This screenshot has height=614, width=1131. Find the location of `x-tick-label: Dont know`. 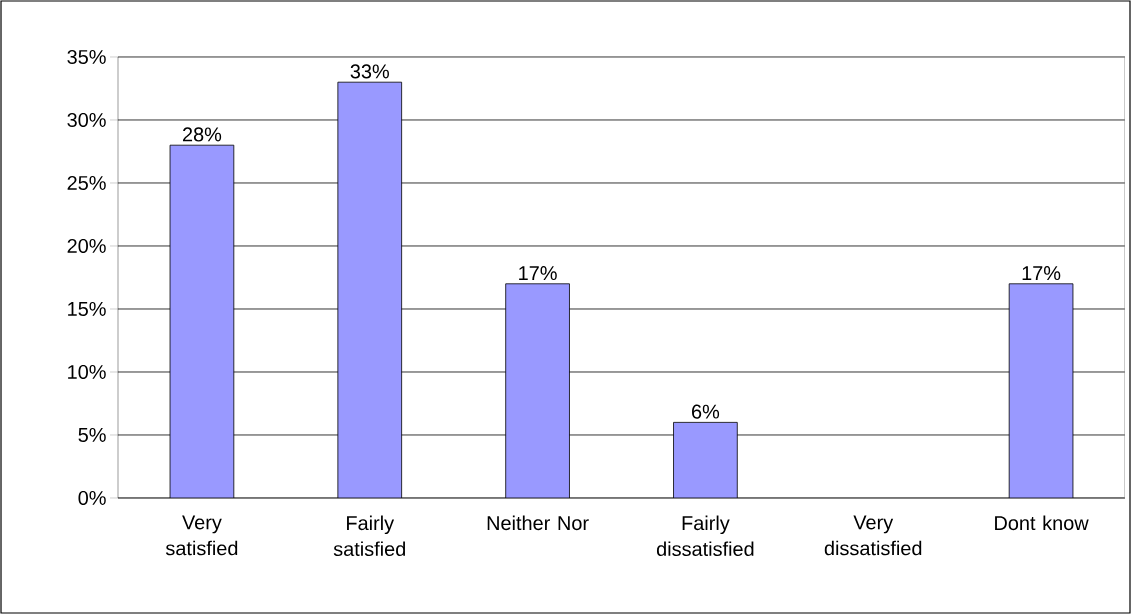

x-tick-label: Dont know is located at coordinates (1042, 523).